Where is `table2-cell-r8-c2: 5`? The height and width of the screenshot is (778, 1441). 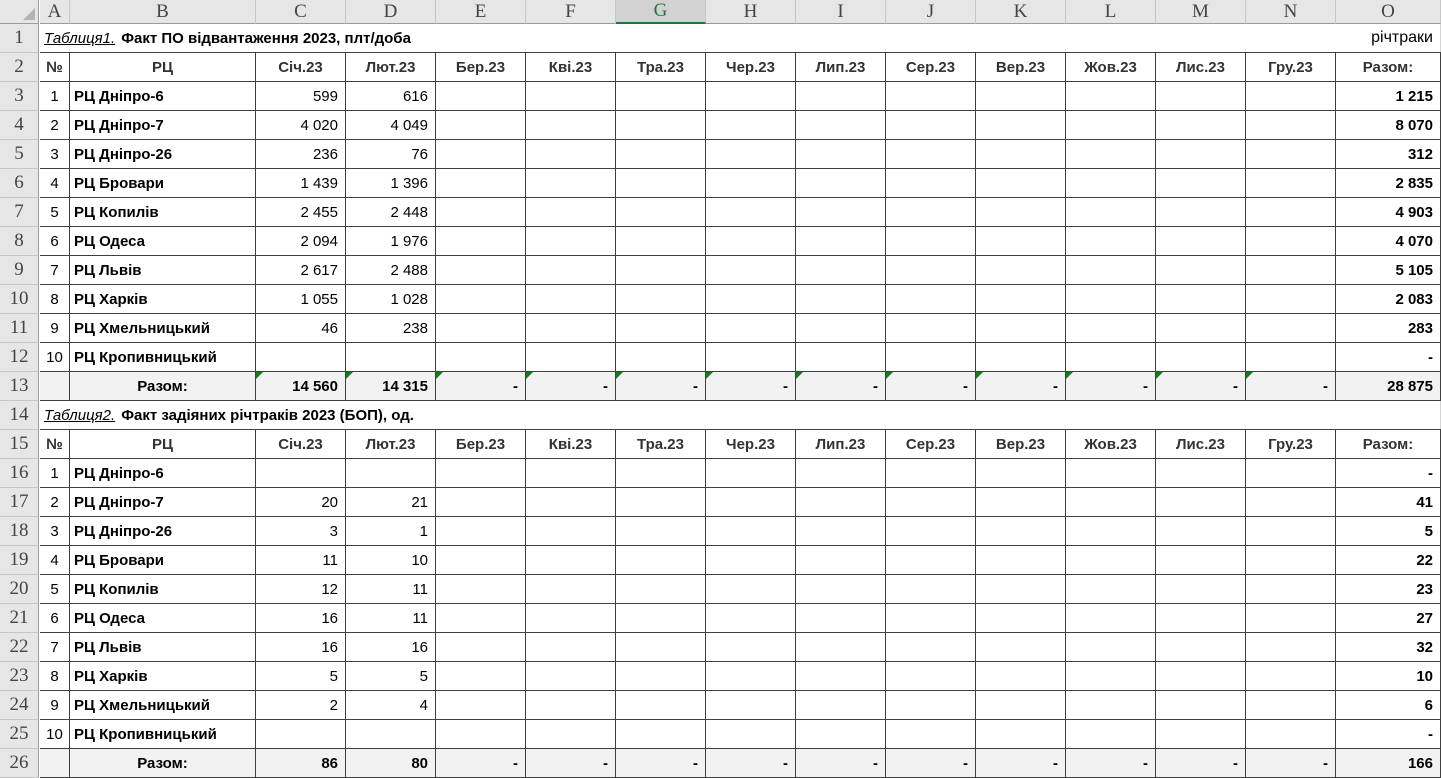
table2-cell-r8-c2: 5 is located at coordinates (301, 676).